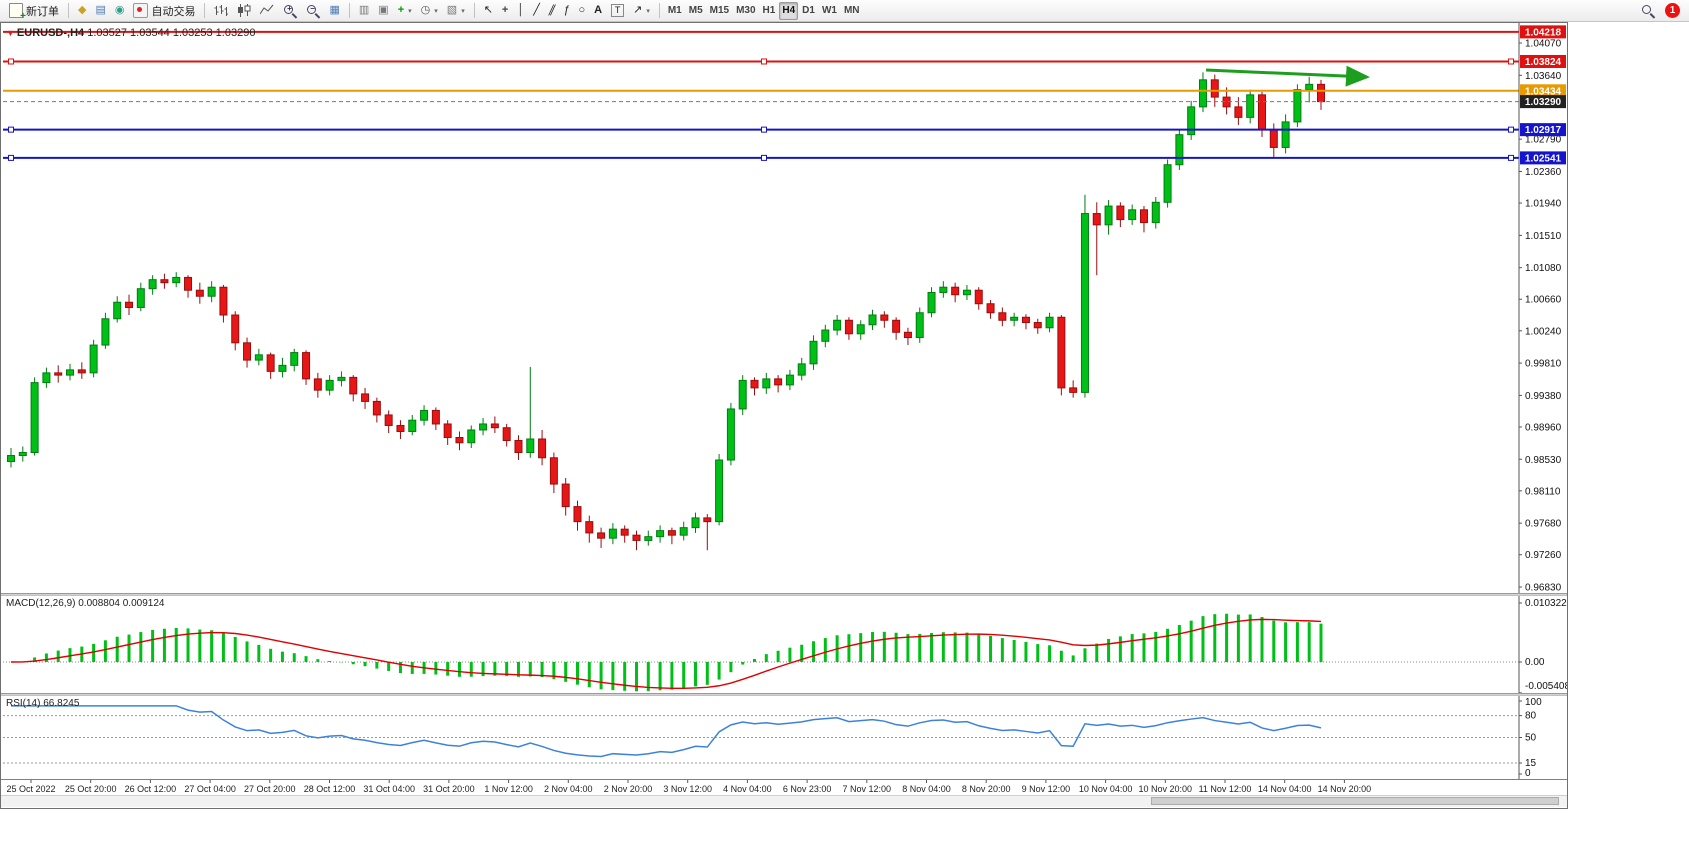 This screenshot has height=864, width=1689. What do you see at coordinates (852, 11) in the screenshot?
I see `timeframe-button-mn: MN` at bounding box center [852, 11].